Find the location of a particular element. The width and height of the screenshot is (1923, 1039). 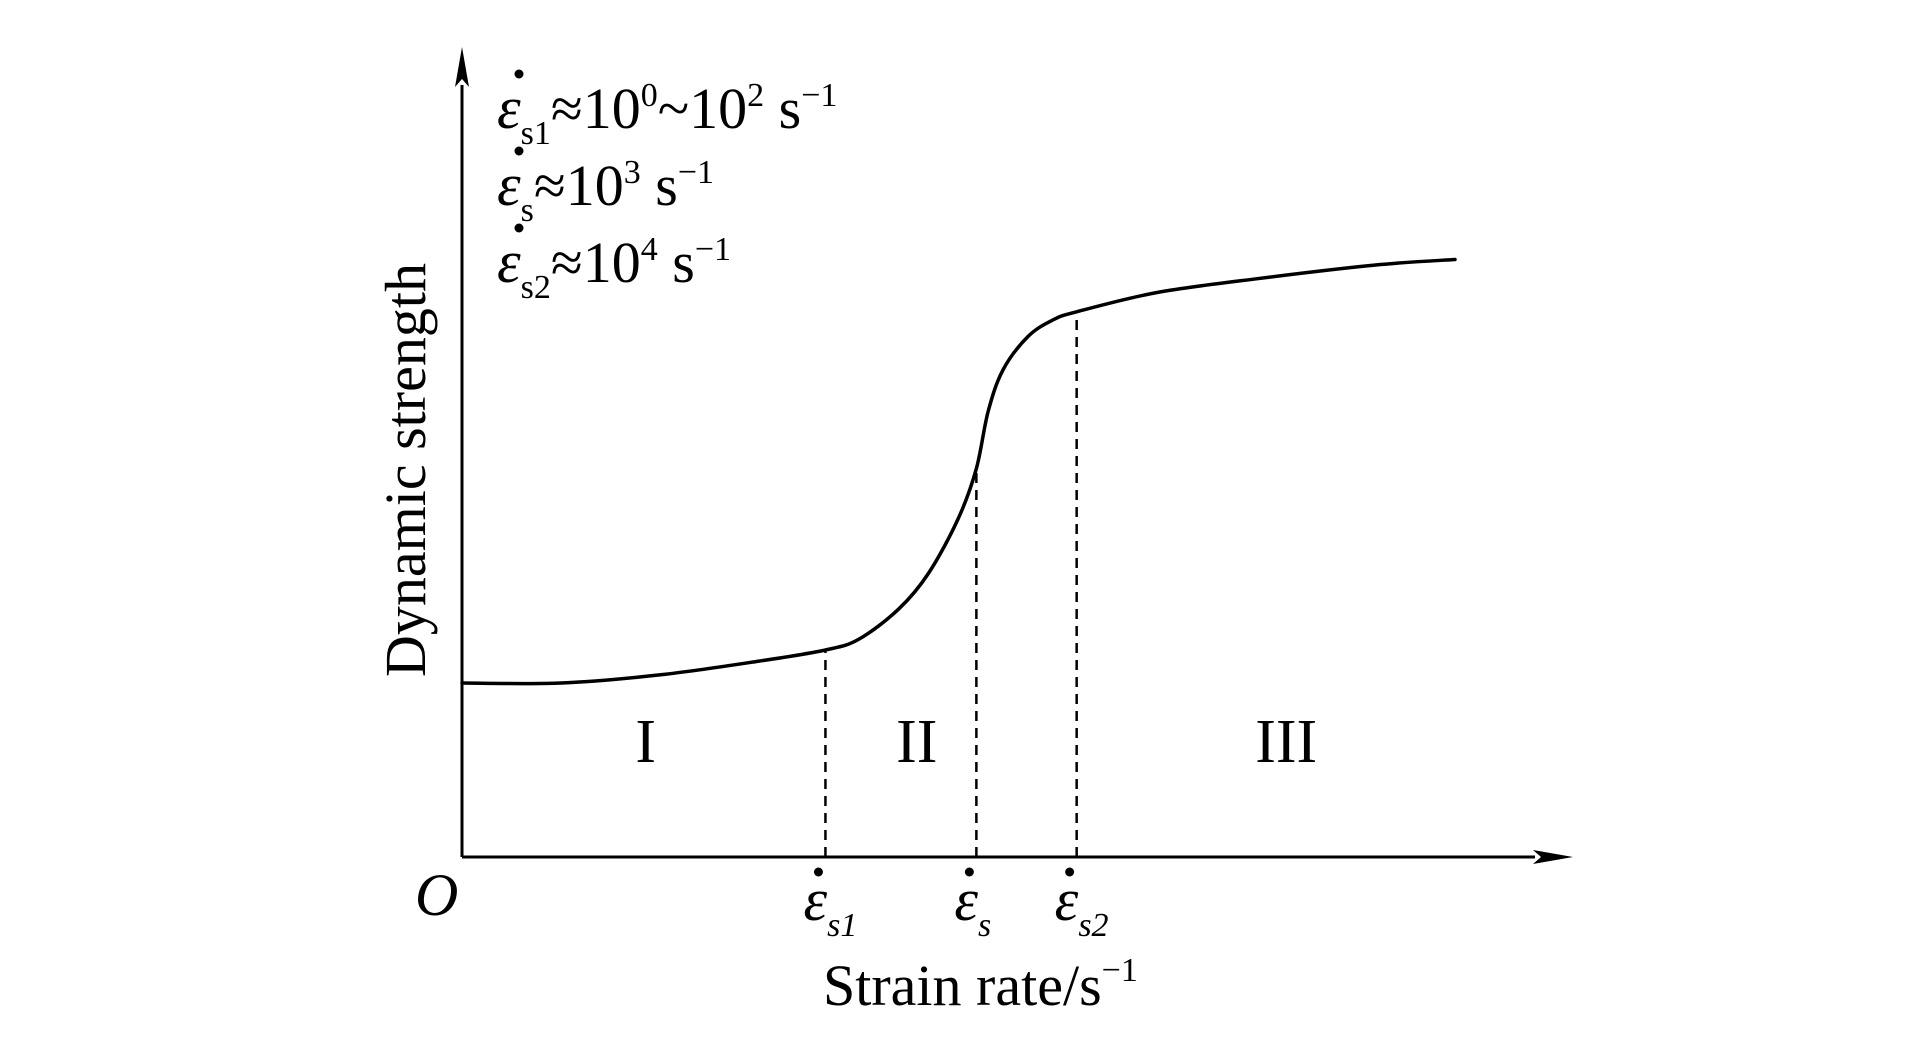

annotation-text-s: εs≈103 s−1 is located at coordinates (605, 190).